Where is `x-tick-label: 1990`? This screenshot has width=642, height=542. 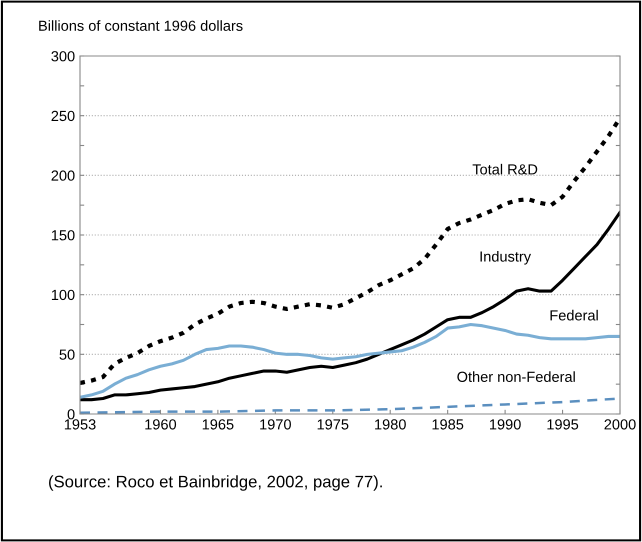 x-tick-label: 1990 is located at coordinates (505, 424).